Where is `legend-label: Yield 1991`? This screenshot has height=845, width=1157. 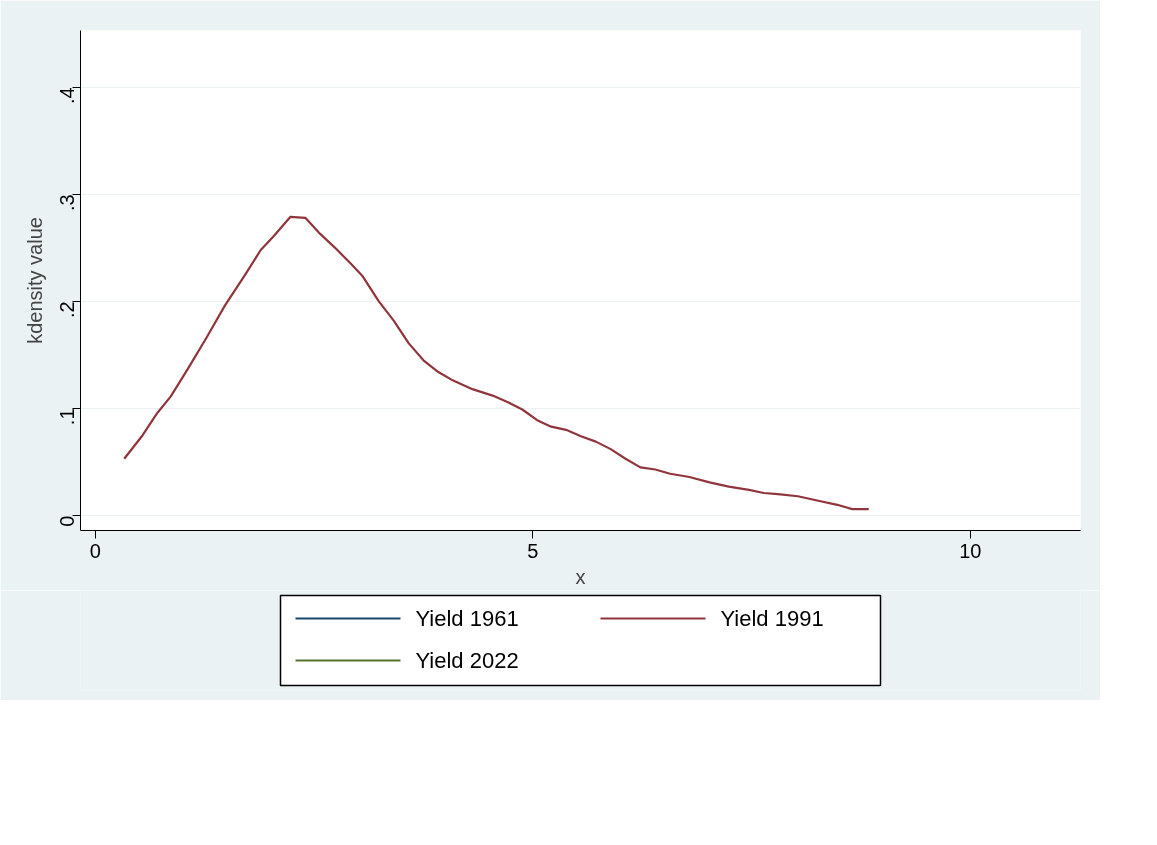
legend-label: Yield 1991 is located at coordinates (772, 618).